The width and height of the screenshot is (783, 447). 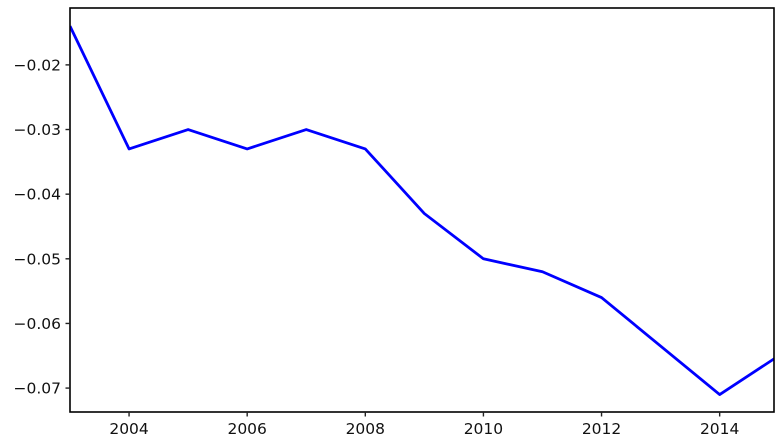 I want to click on x-tick-label: 2006, so click(x=246, y=429).